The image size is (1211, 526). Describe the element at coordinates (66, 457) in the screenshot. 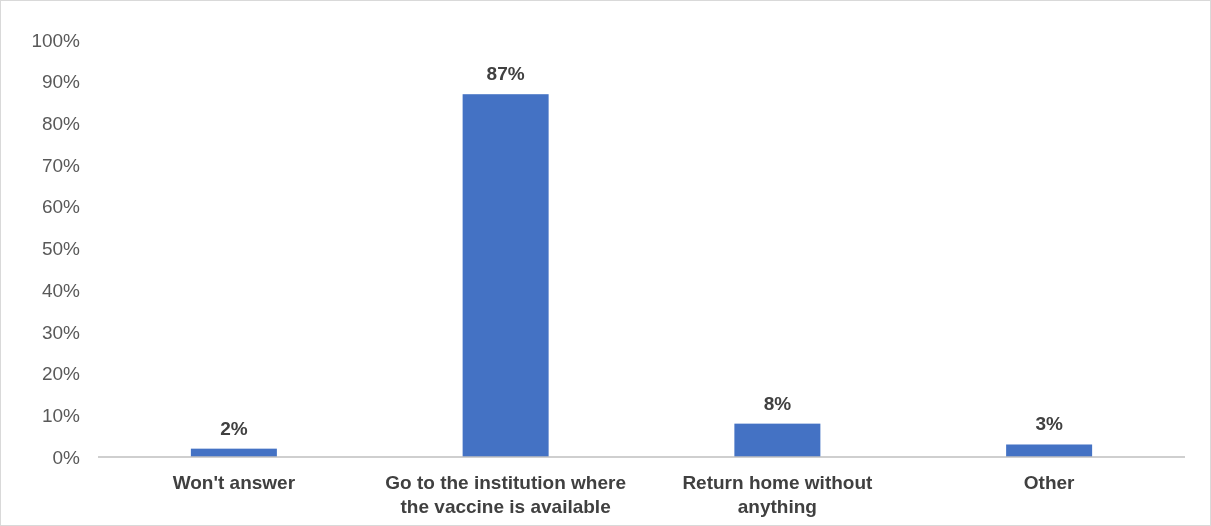

I see `y-tick-label: 0%` at that location.